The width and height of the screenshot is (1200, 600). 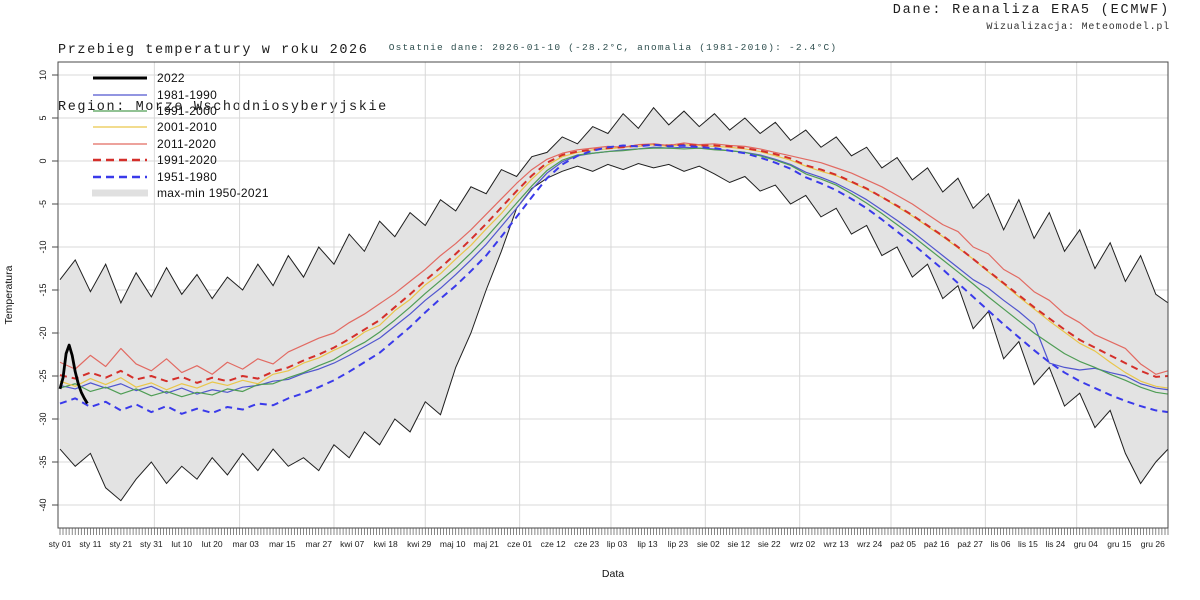 I want to click on x-tick-label: lis 06, so click(x=1001, y=544).